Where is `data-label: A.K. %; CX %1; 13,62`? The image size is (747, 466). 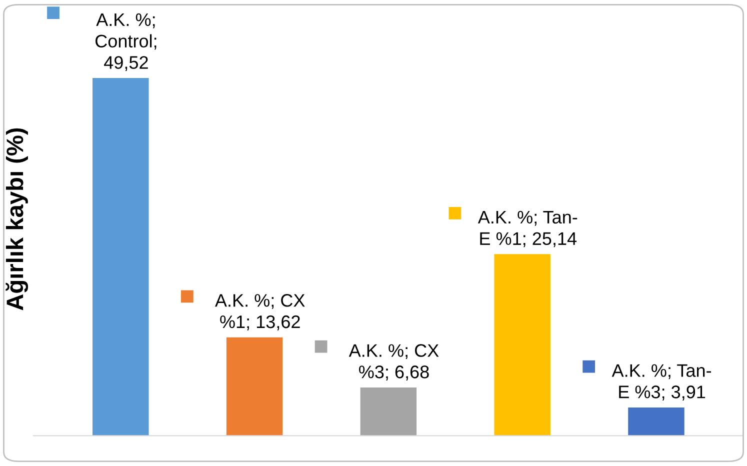 data-label: A.K. %; CX %1; 13,62 is located at coordinates (259, 312).